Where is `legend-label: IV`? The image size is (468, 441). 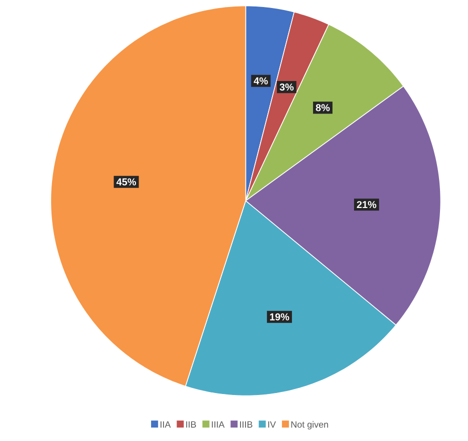 legend-label: IV is located at coordinates (272, 424).